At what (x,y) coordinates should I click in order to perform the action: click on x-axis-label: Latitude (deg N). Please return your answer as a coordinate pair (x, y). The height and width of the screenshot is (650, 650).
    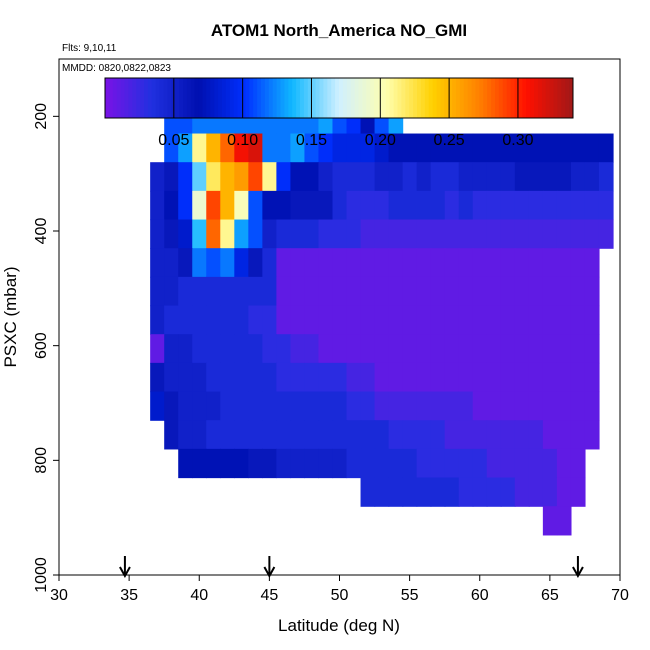
    Looking at the image, I should click on (339, 625).